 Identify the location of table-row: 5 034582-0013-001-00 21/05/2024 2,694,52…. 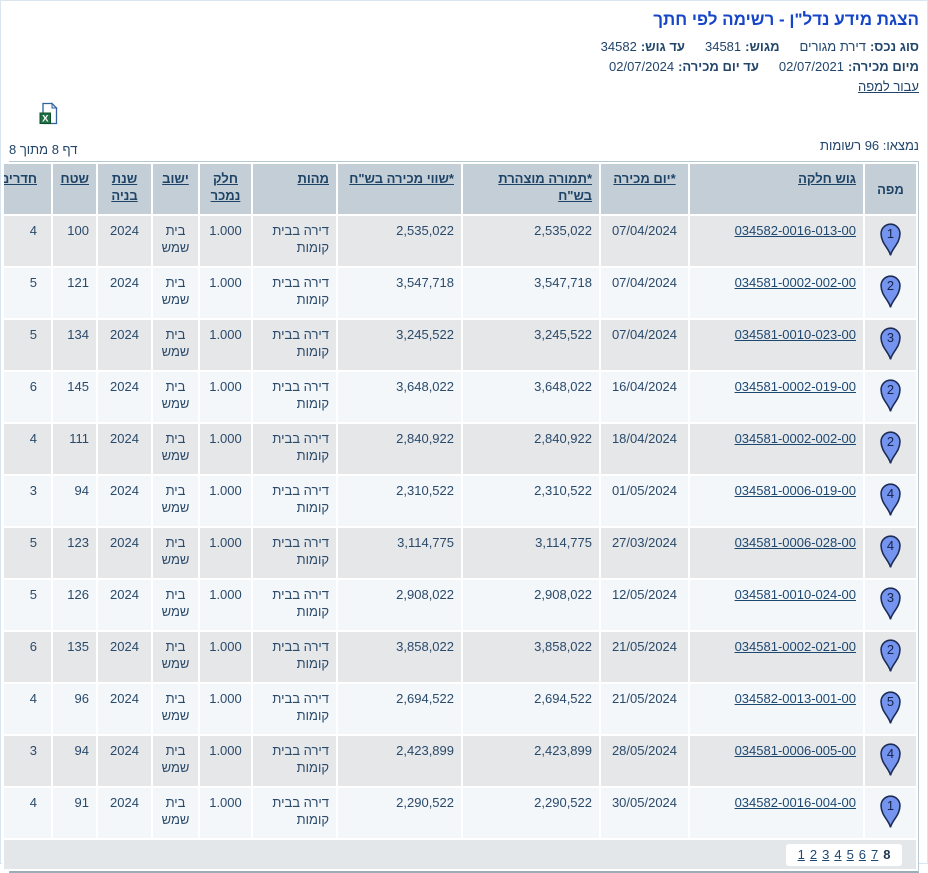
(460, 709).